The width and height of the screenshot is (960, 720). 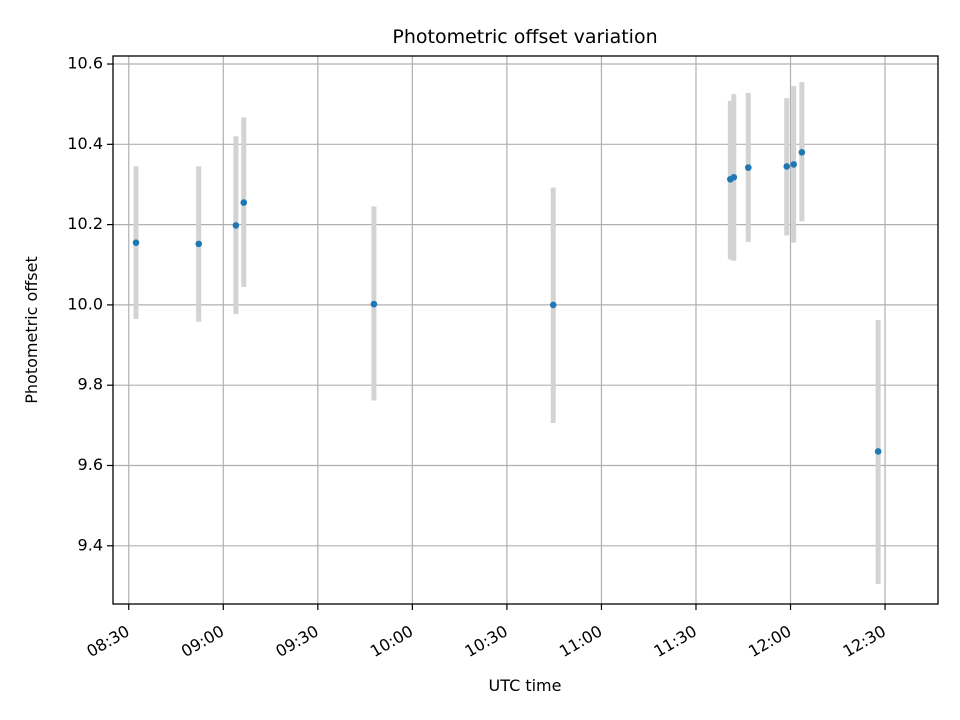 I want to click on chart-title: Photometric offset variation, so click(x=524, y=37).